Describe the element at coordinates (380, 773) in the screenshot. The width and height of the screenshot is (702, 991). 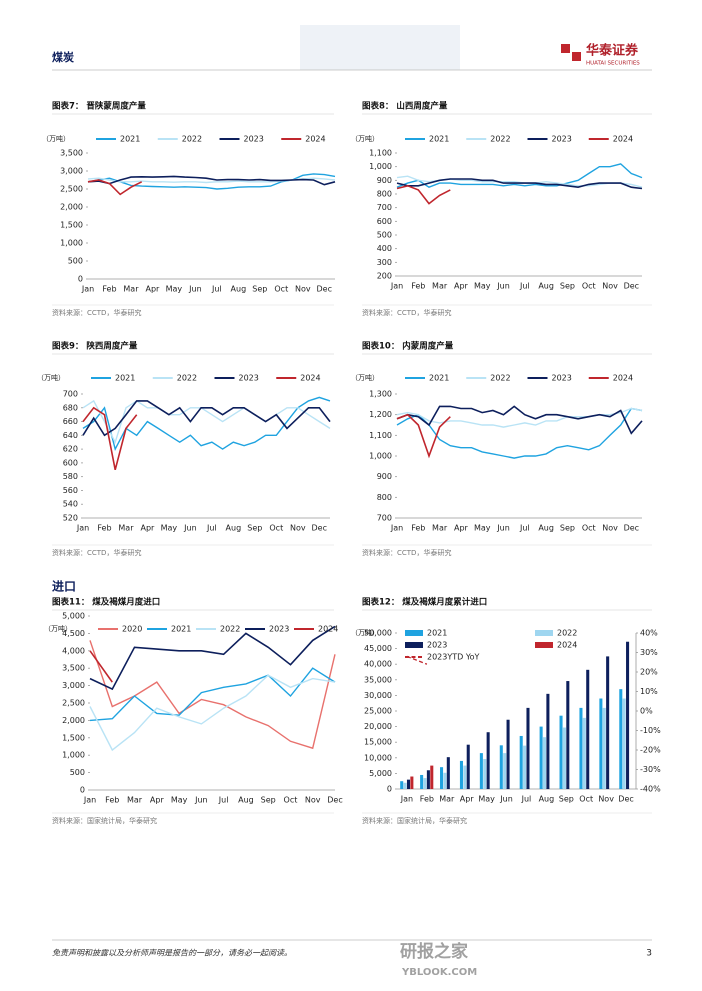
I see `y-tick-label: 5,000` at that location.